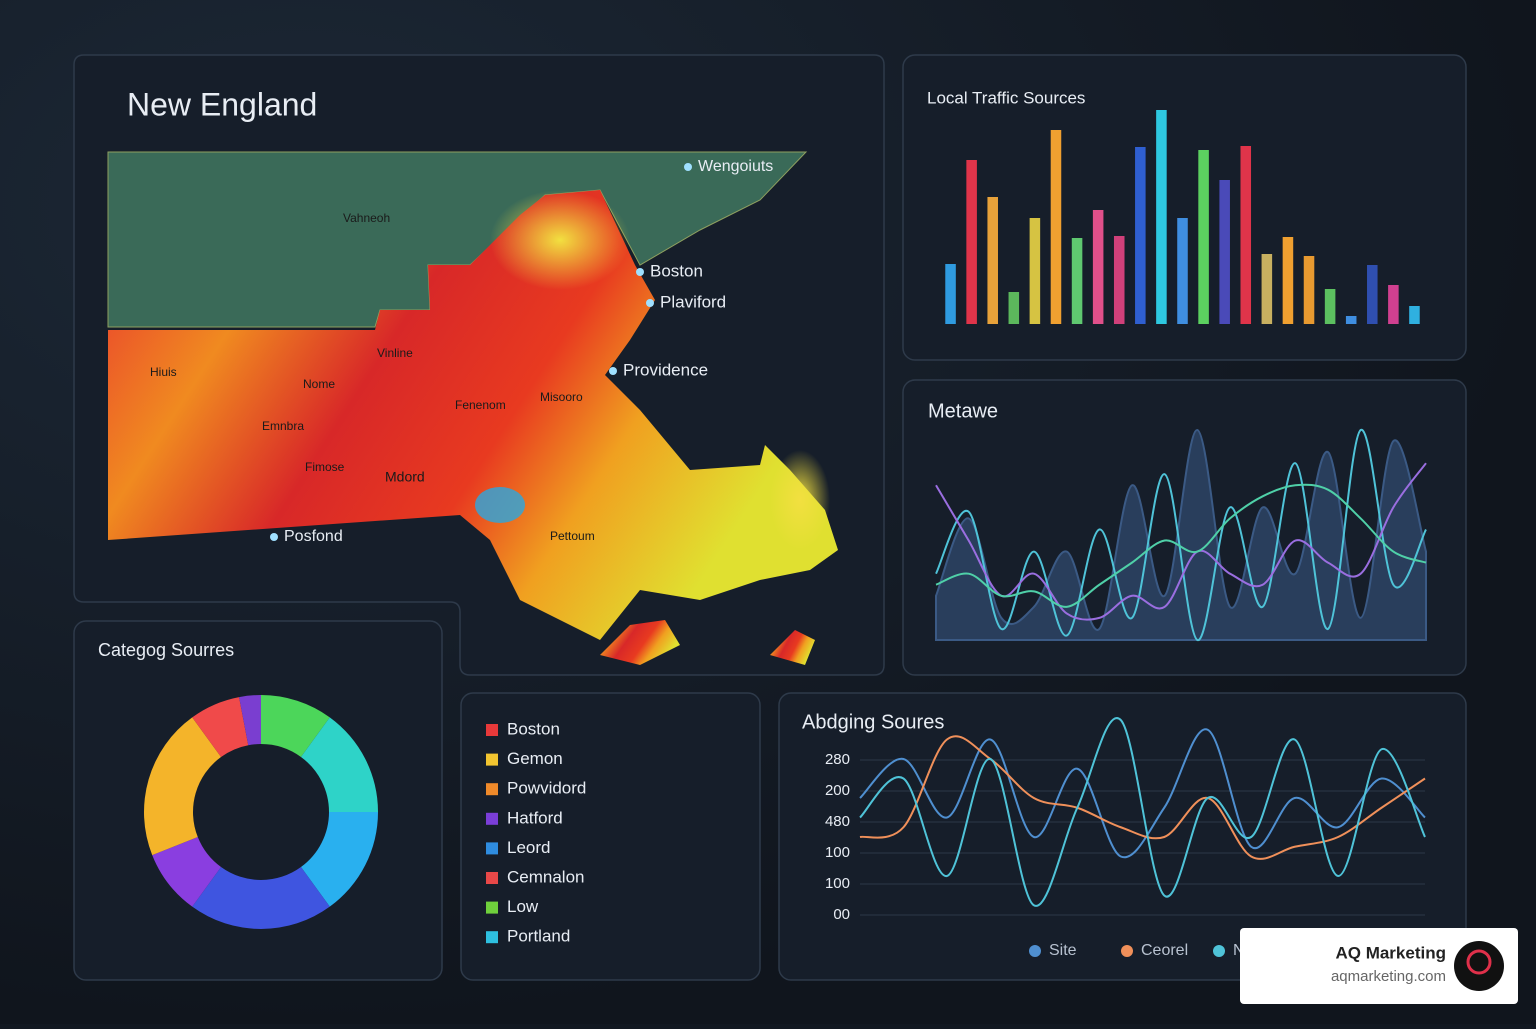 The image size is (1536, 1029). Describe the element at coordinates (1388, 976) in the screenshot. I see `badge-url: aqmarketing.com` at that location.